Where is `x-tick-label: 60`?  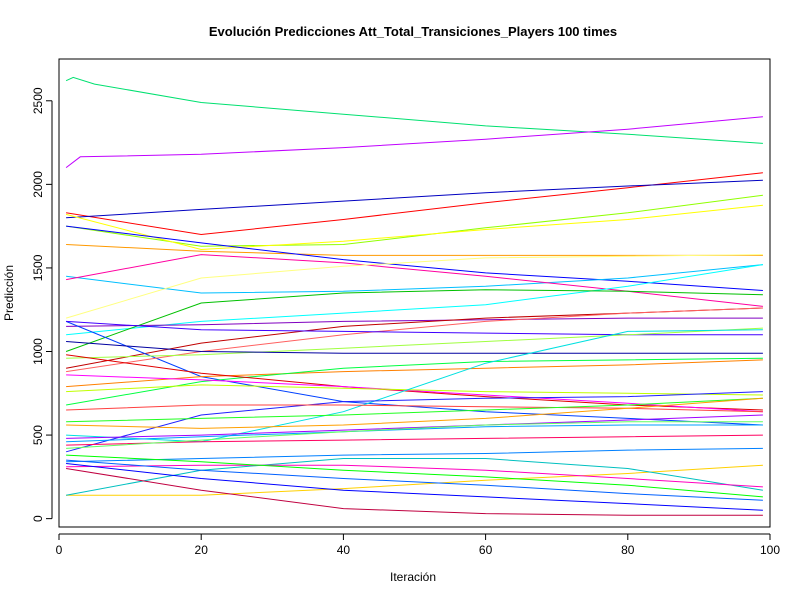
x-tick-label: 60 is located at coordinates (486, 550).